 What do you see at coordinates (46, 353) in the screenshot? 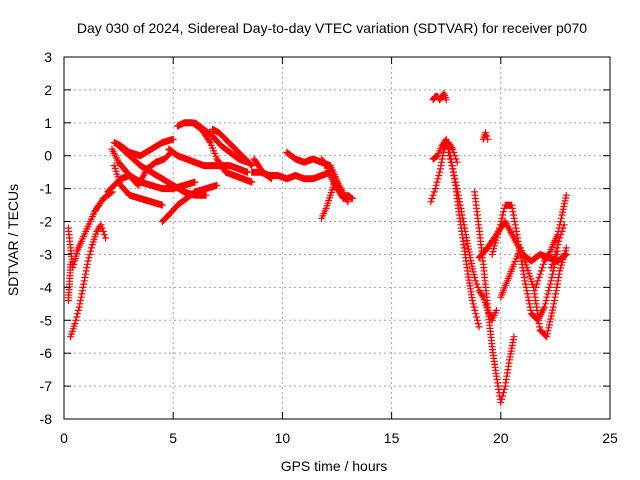
I see `y-tick-label: -6` at bounding box center [46, 353].